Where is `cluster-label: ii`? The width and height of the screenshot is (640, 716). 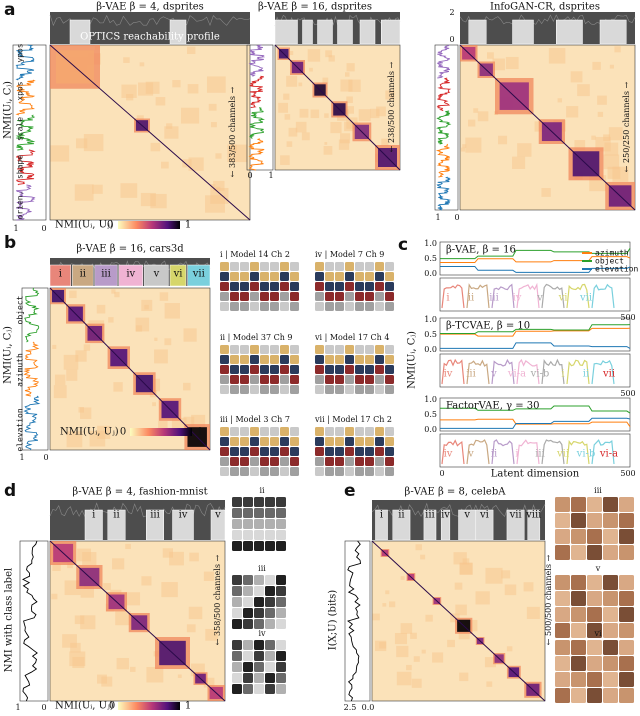
cluster-label: ii is located at coordinates (83, 274).